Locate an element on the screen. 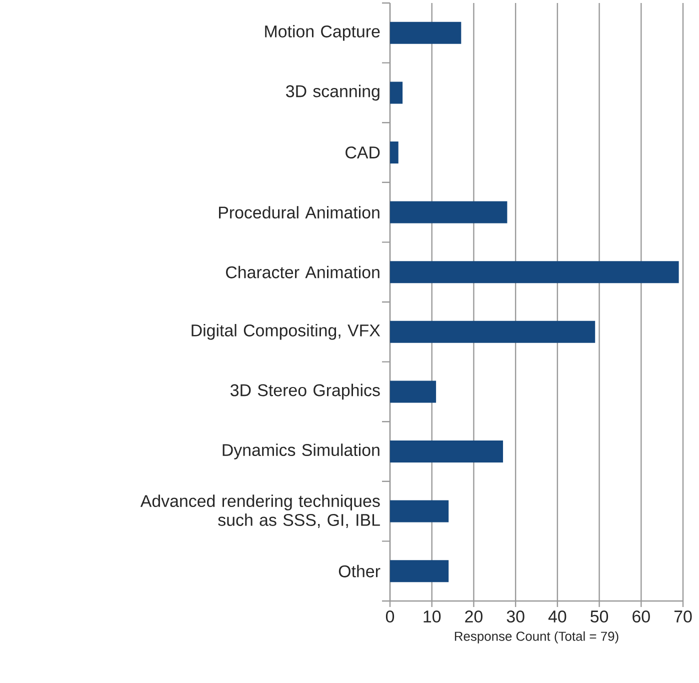  y-tick-label: 3D Stereo Graphics is located at coordinates (305, 392).